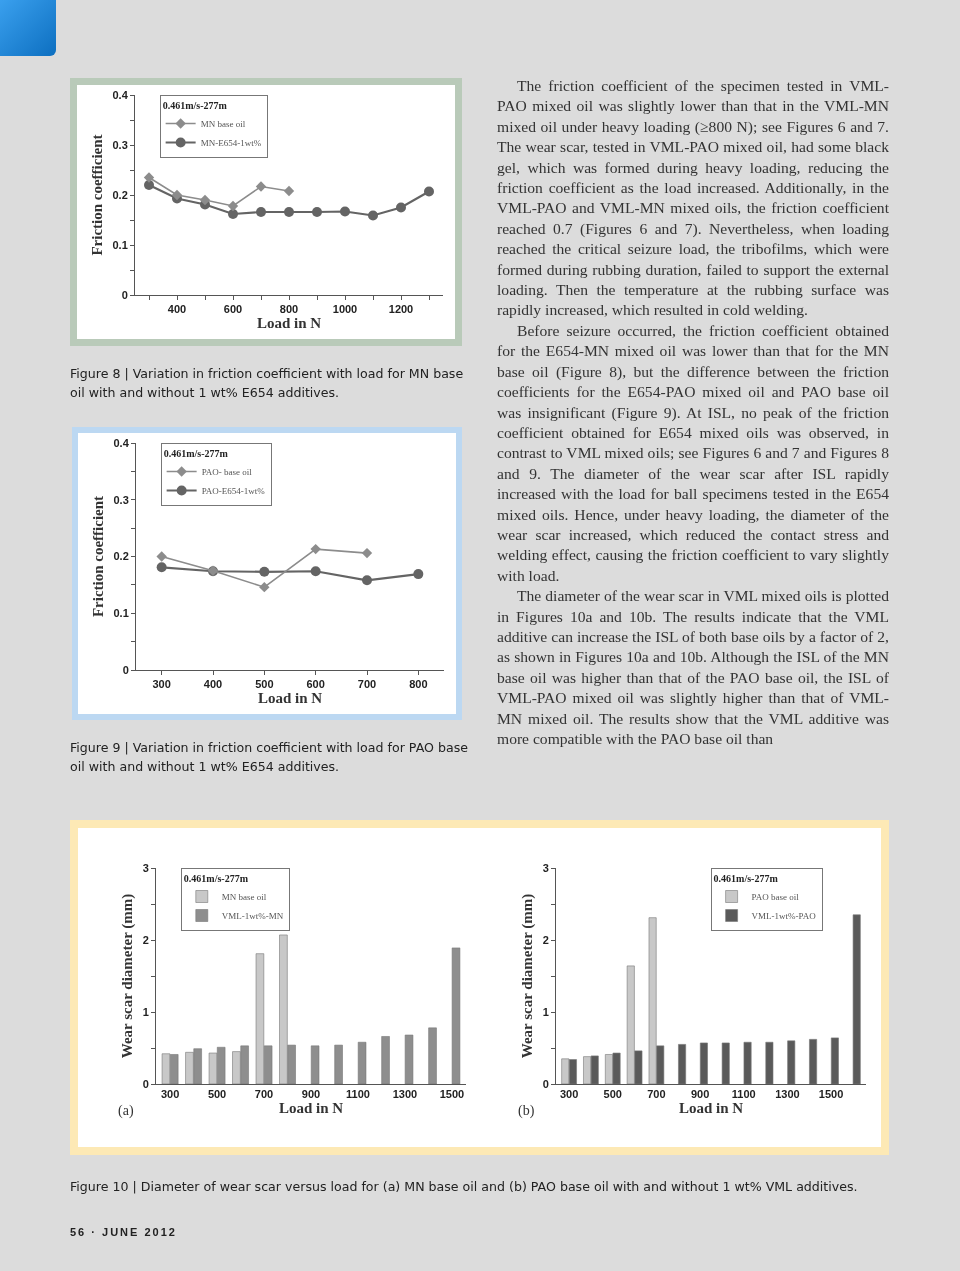  Describe the element at coordinates (526, 1111) in the screenshot. I see `text: (b)` at that location.